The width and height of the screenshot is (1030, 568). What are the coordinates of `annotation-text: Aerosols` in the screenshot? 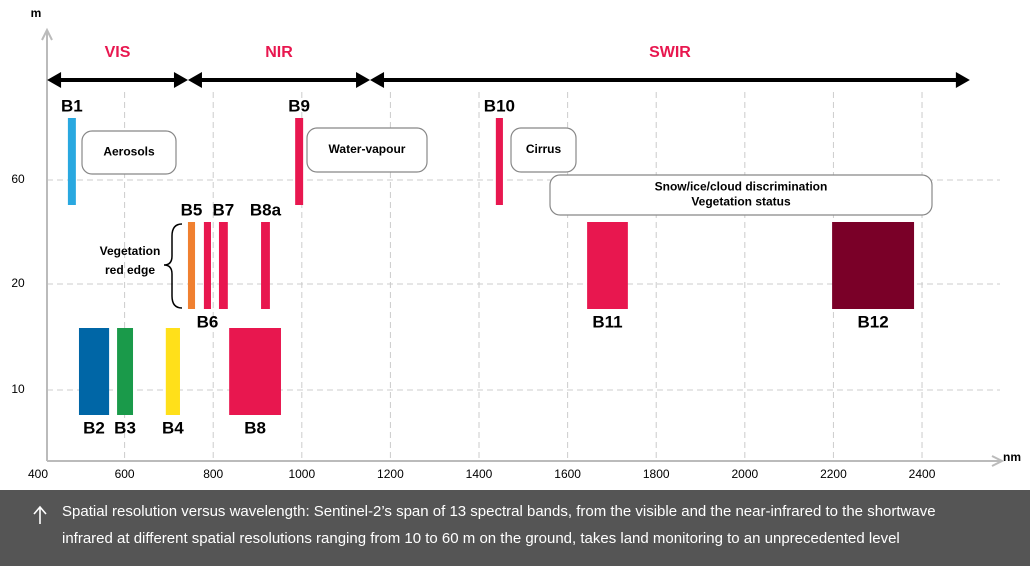 It's located at (129, 152).